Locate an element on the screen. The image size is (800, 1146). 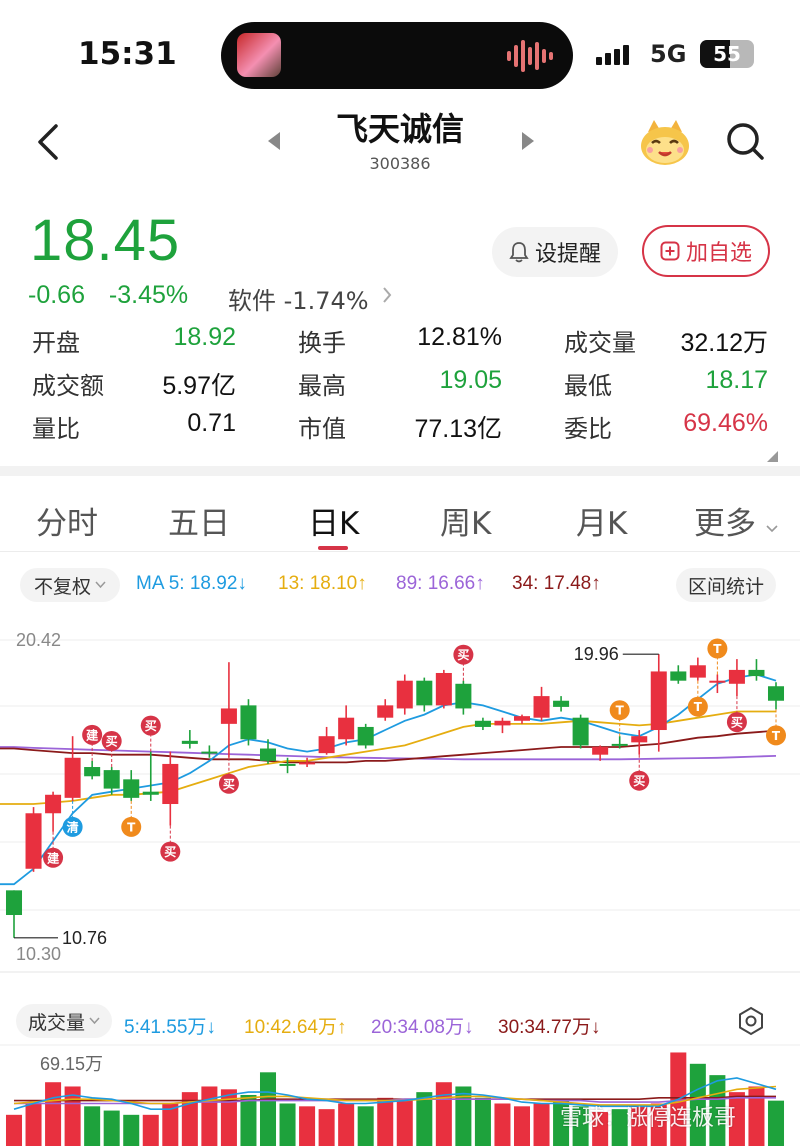
signal-label: 清 is located at coordinates (73, 826).